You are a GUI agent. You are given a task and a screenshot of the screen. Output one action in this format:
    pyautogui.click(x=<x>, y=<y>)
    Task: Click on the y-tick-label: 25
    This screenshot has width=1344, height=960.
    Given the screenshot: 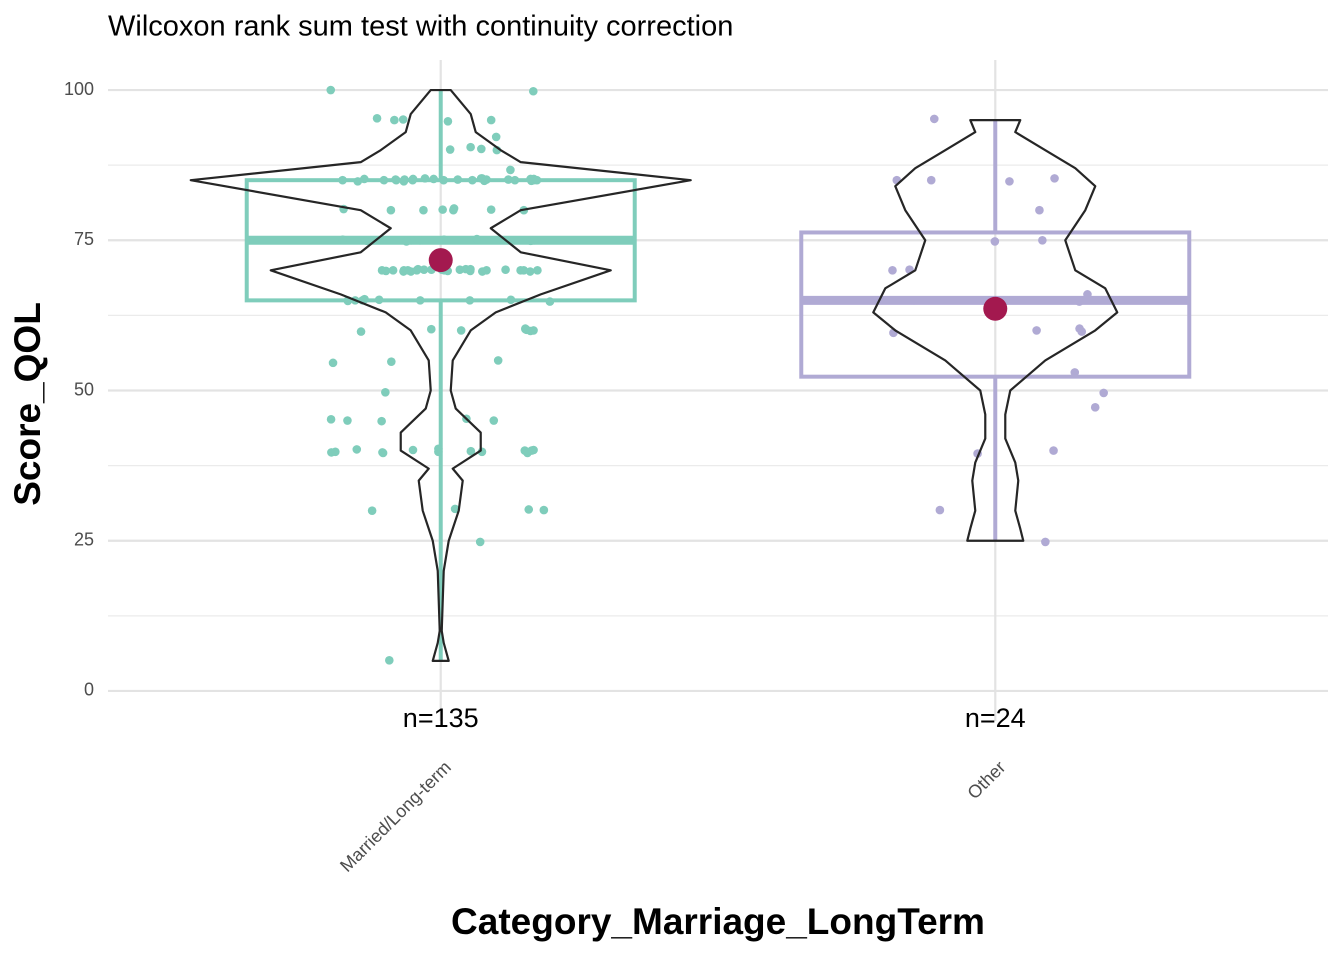 What is the action you would take?
    pyautogui.click(x=84, y=539)
    